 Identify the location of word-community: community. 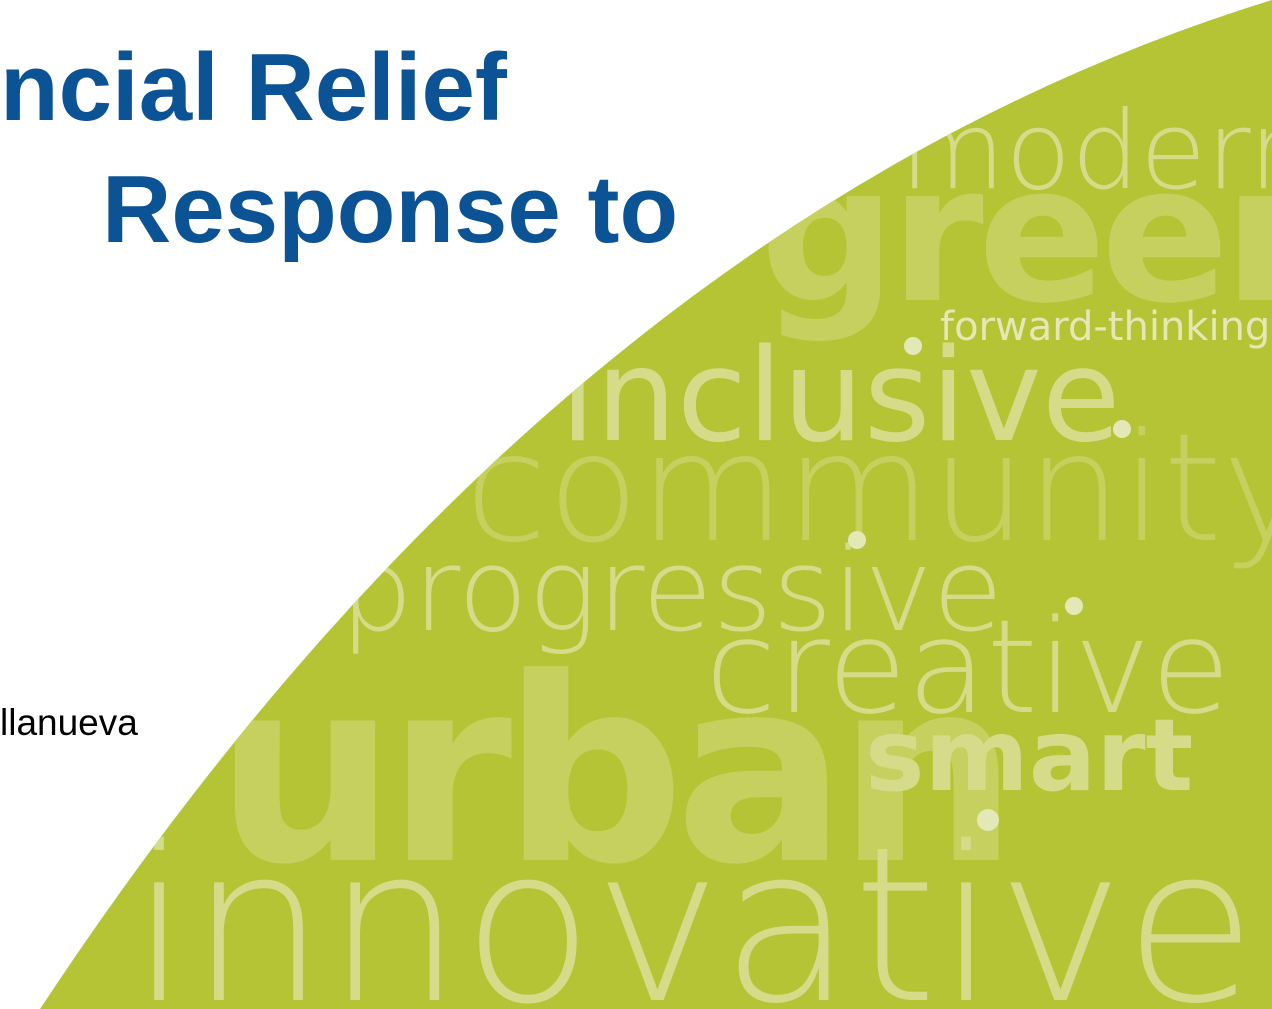
(868, 489).